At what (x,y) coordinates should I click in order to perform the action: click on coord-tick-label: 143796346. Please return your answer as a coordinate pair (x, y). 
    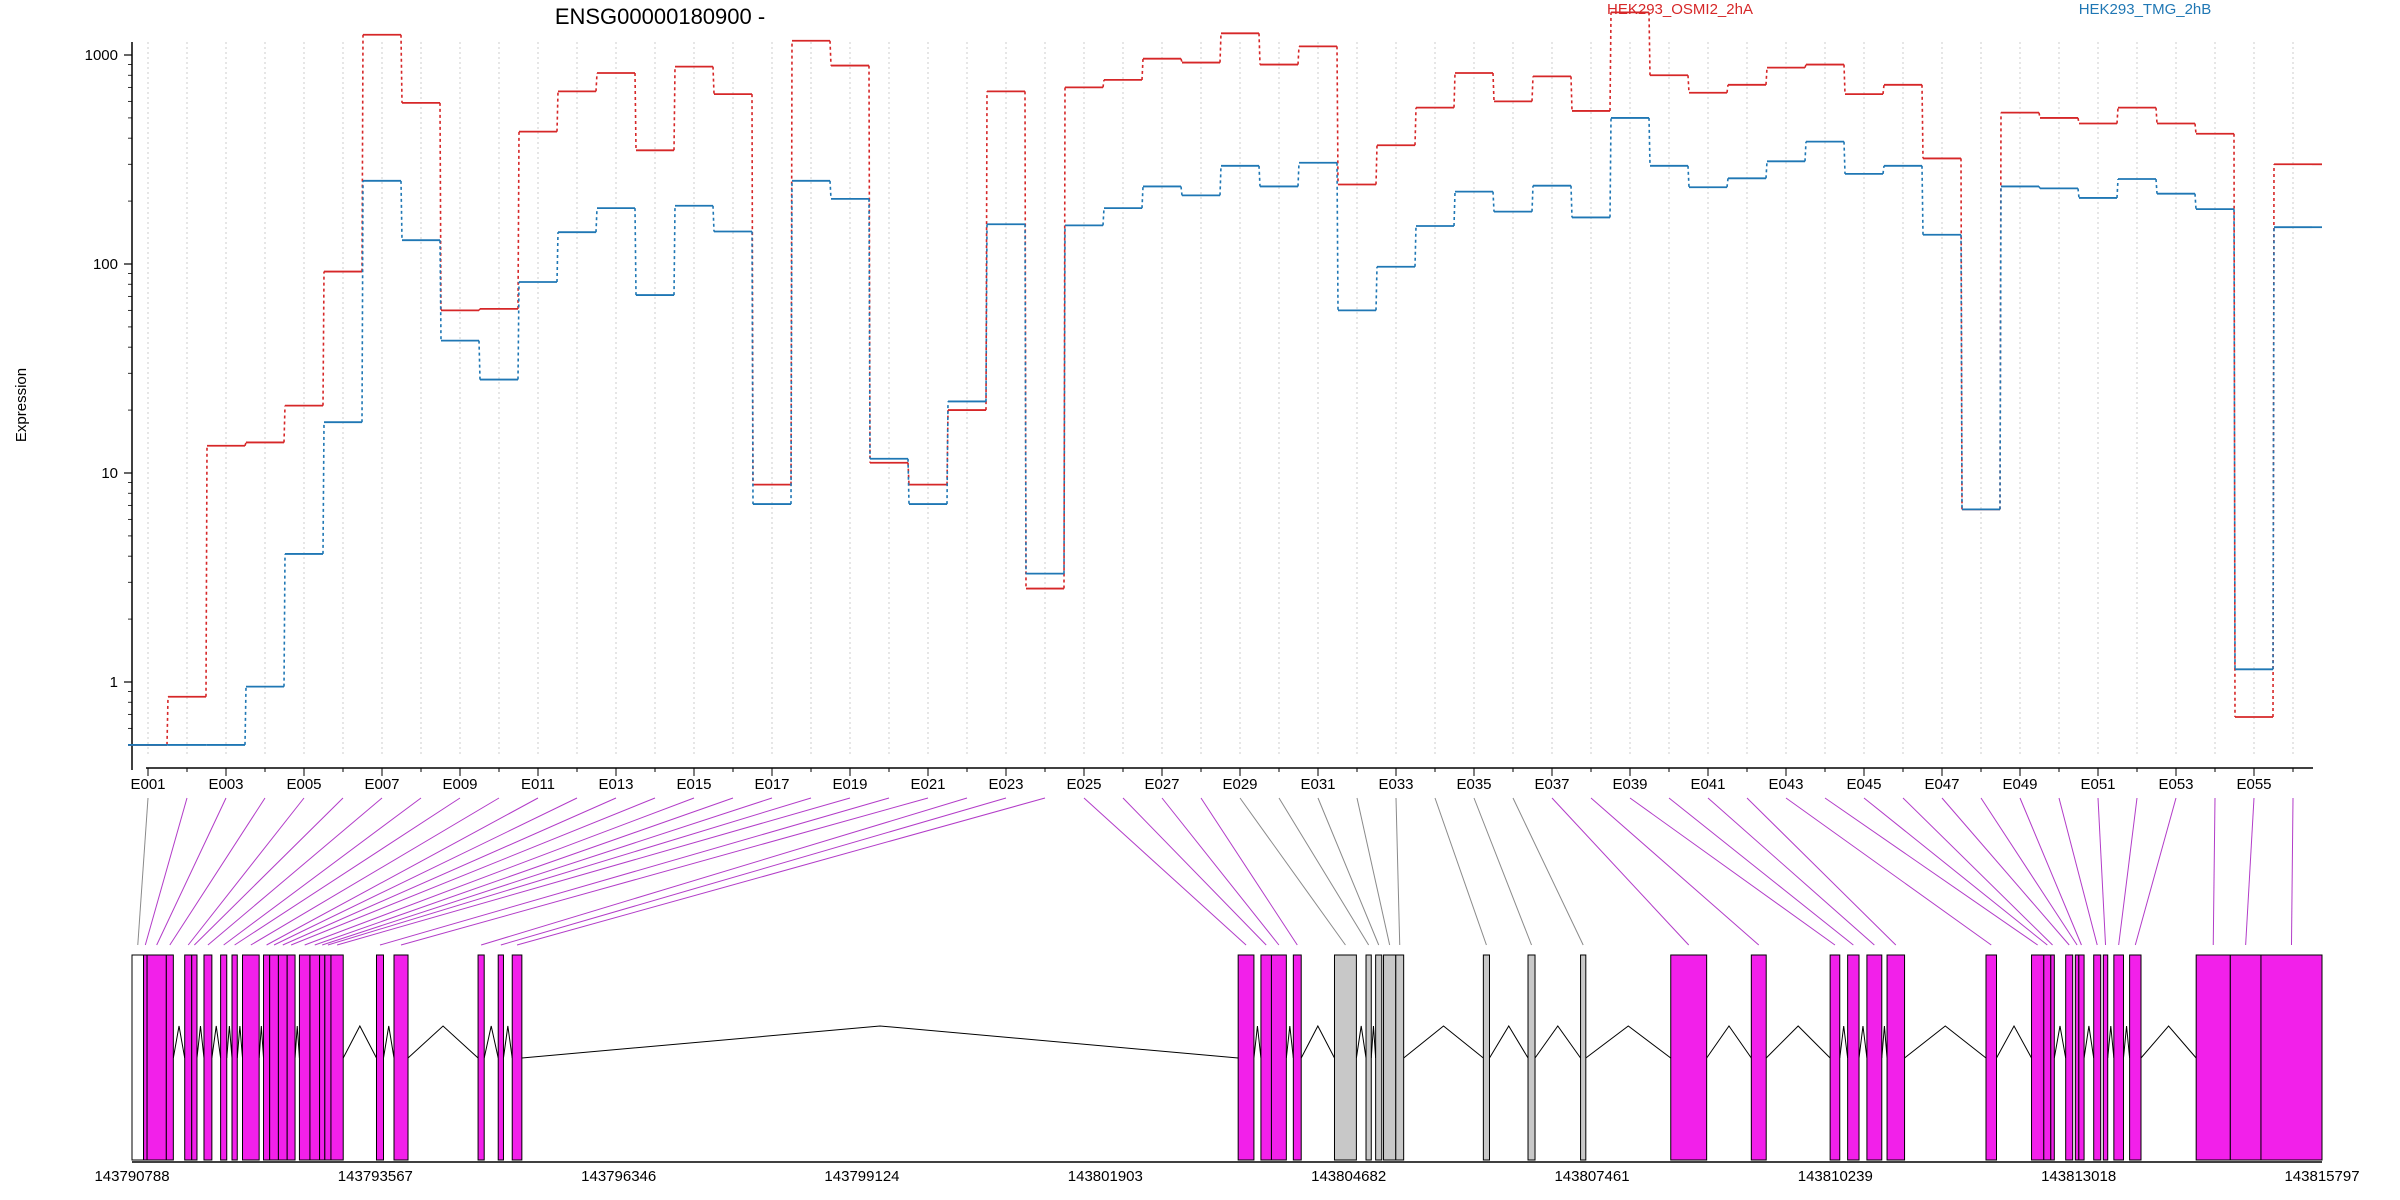
    Looking at the image, I should click on (618, 1176).